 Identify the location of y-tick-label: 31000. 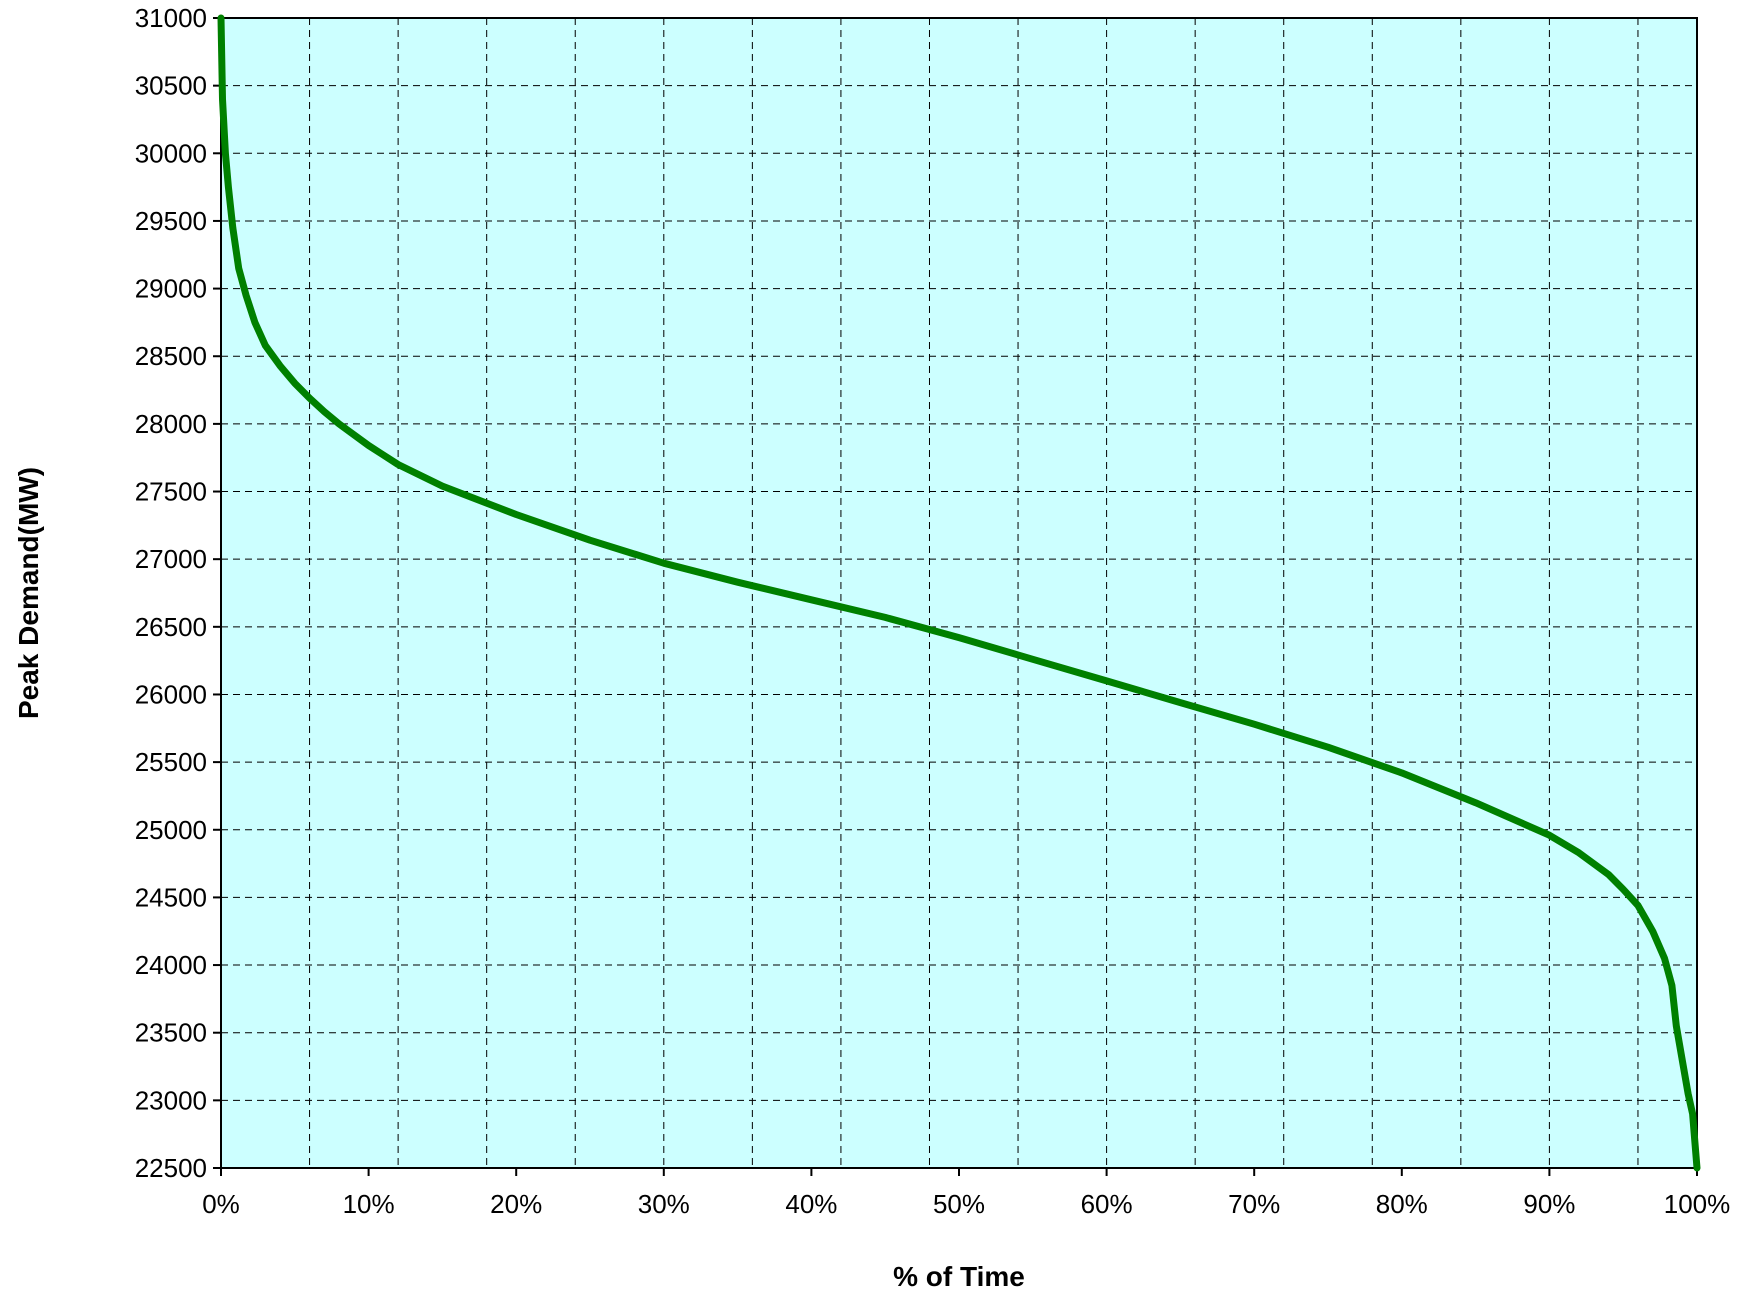
(171, 18).